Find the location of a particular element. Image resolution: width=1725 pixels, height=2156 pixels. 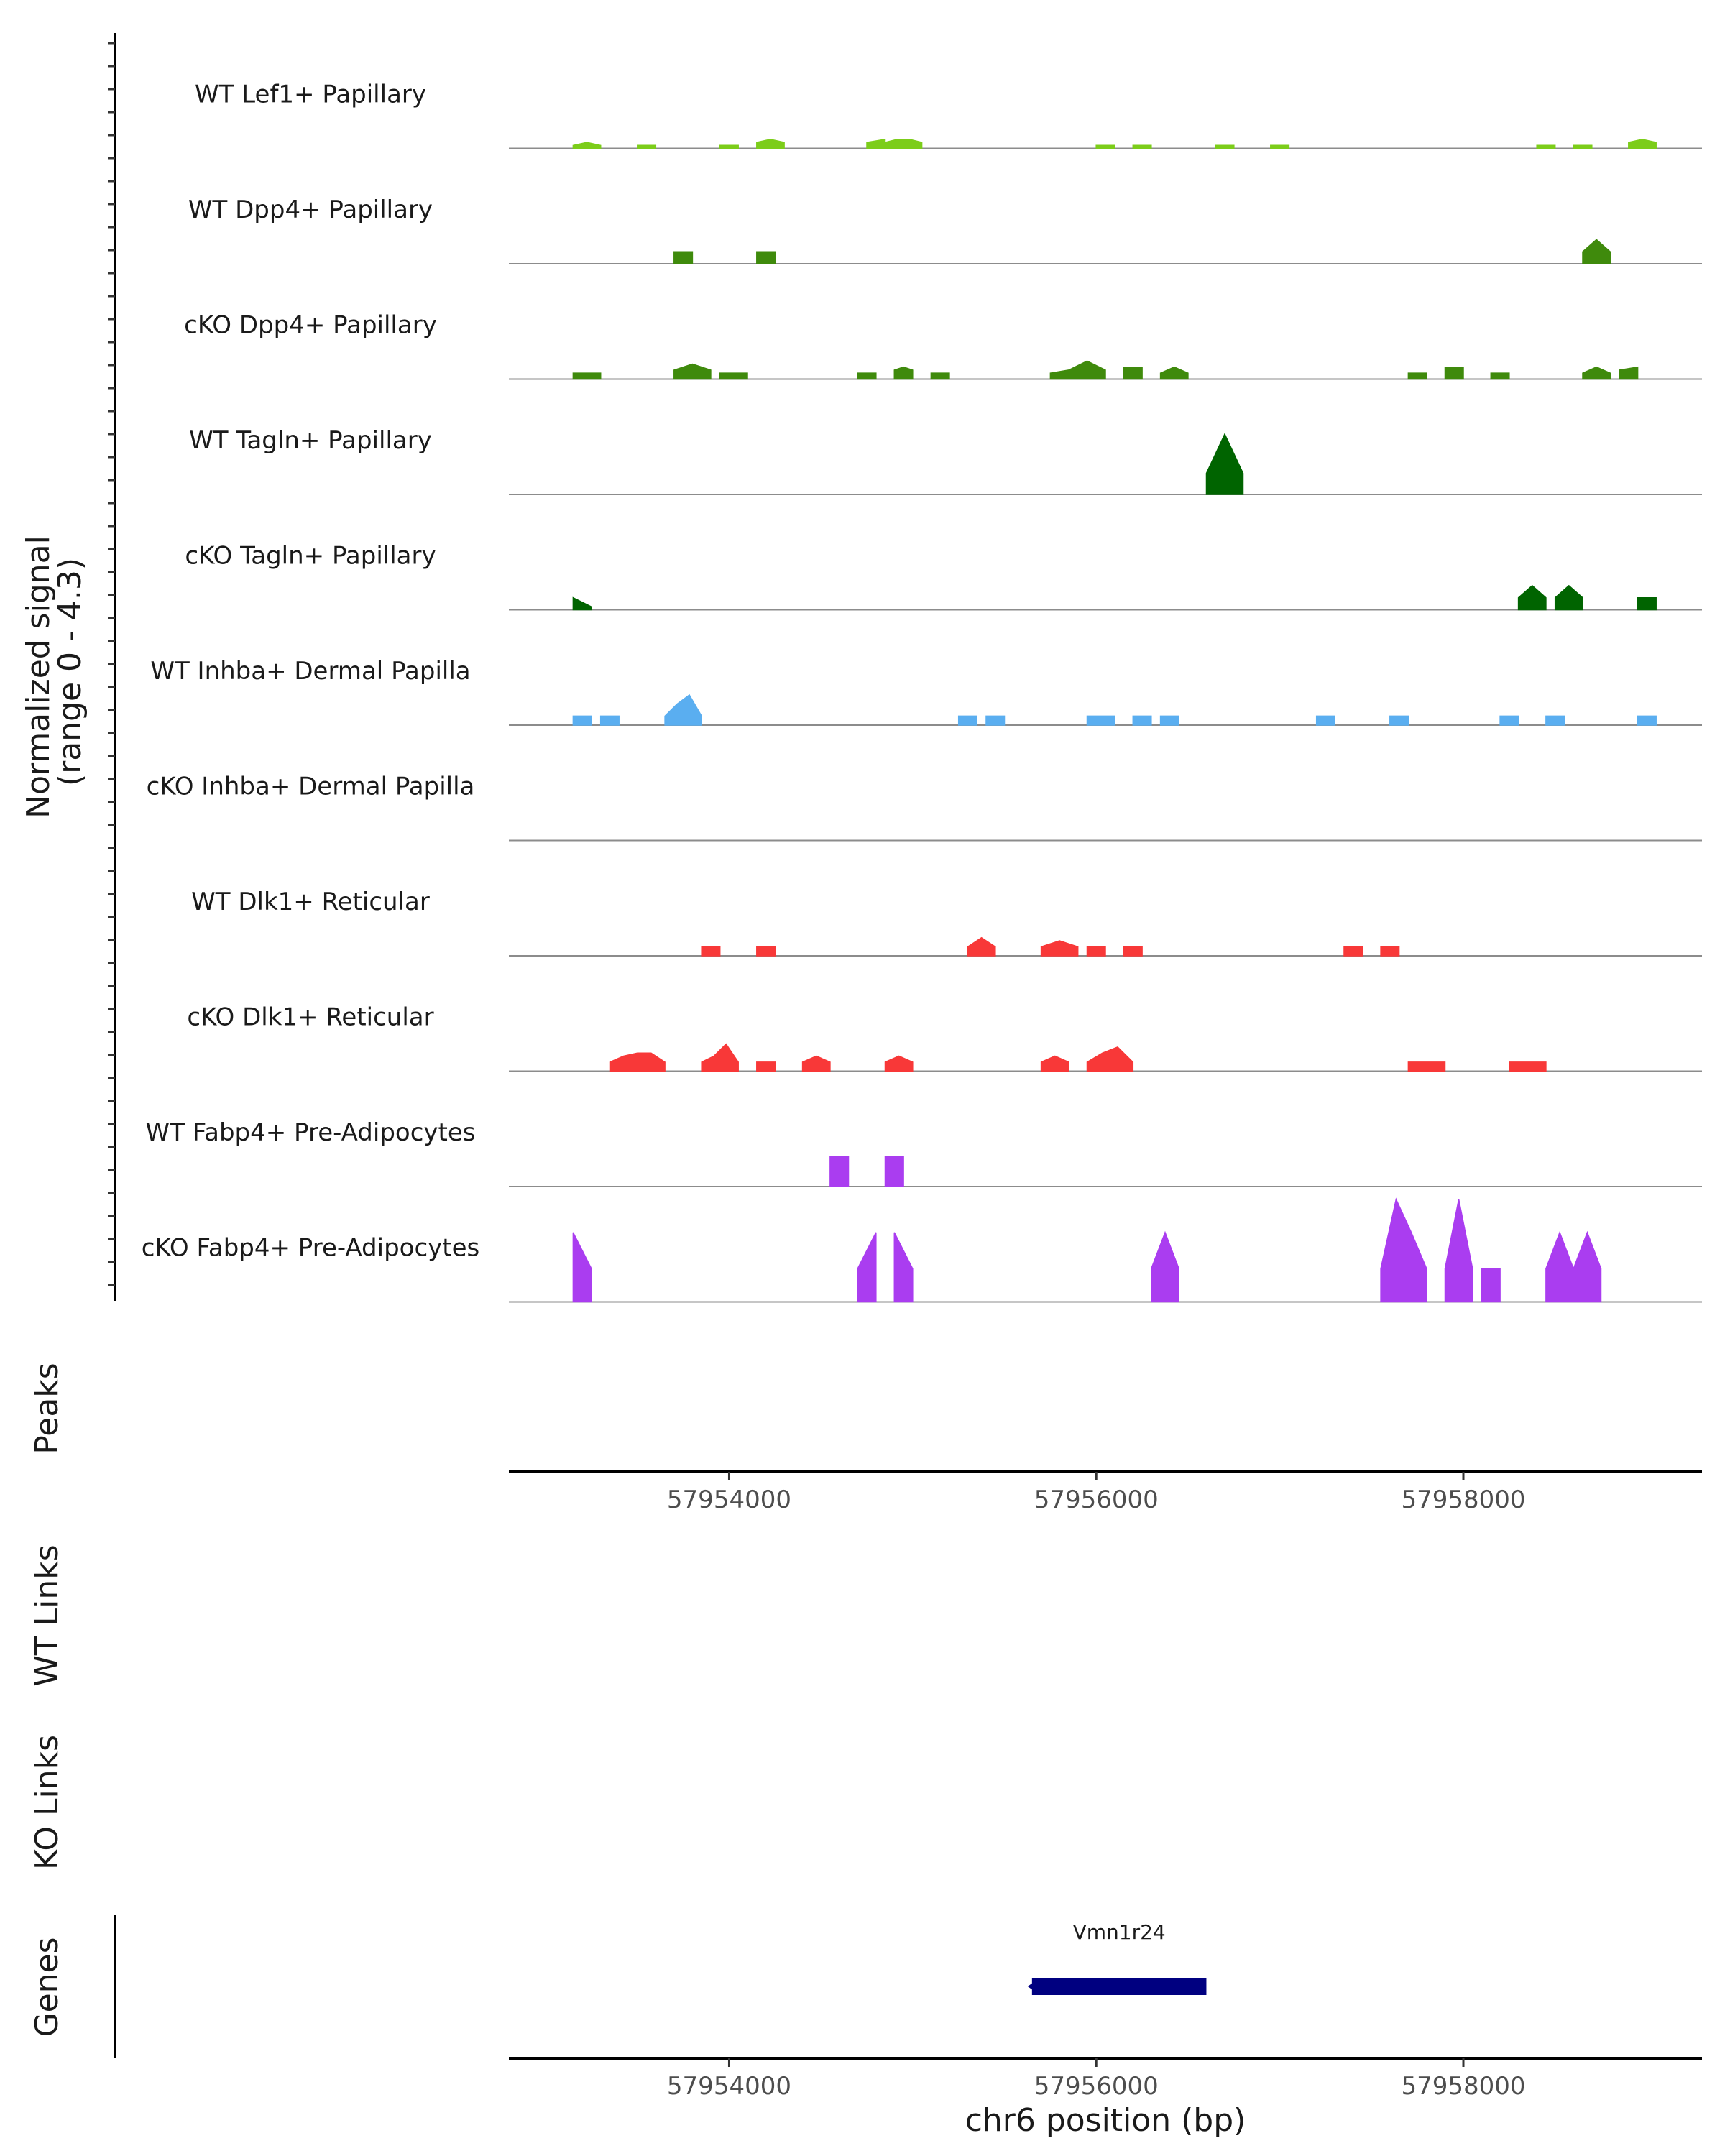

track: WT Tagln+ Papillary is located at coordinates (945, 460).